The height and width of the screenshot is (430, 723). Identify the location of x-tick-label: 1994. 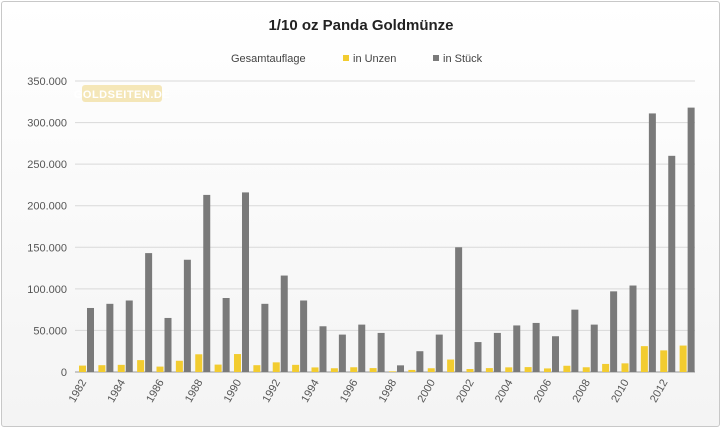
(310, 391).